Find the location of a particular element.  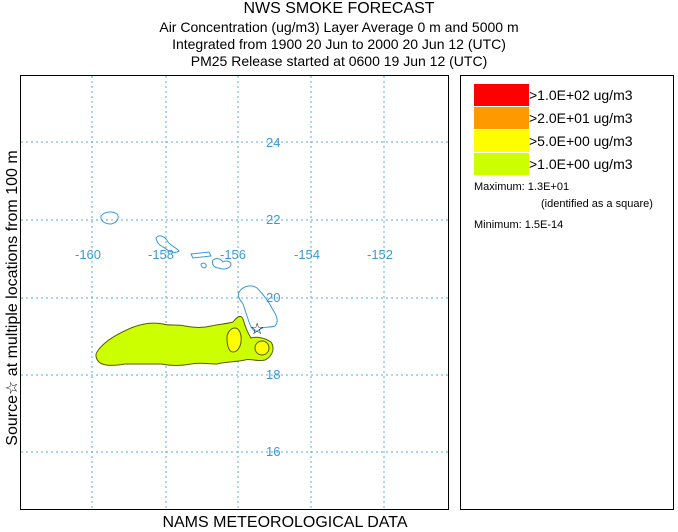

star-icon: ☆ is located at coordinates (257, 329).